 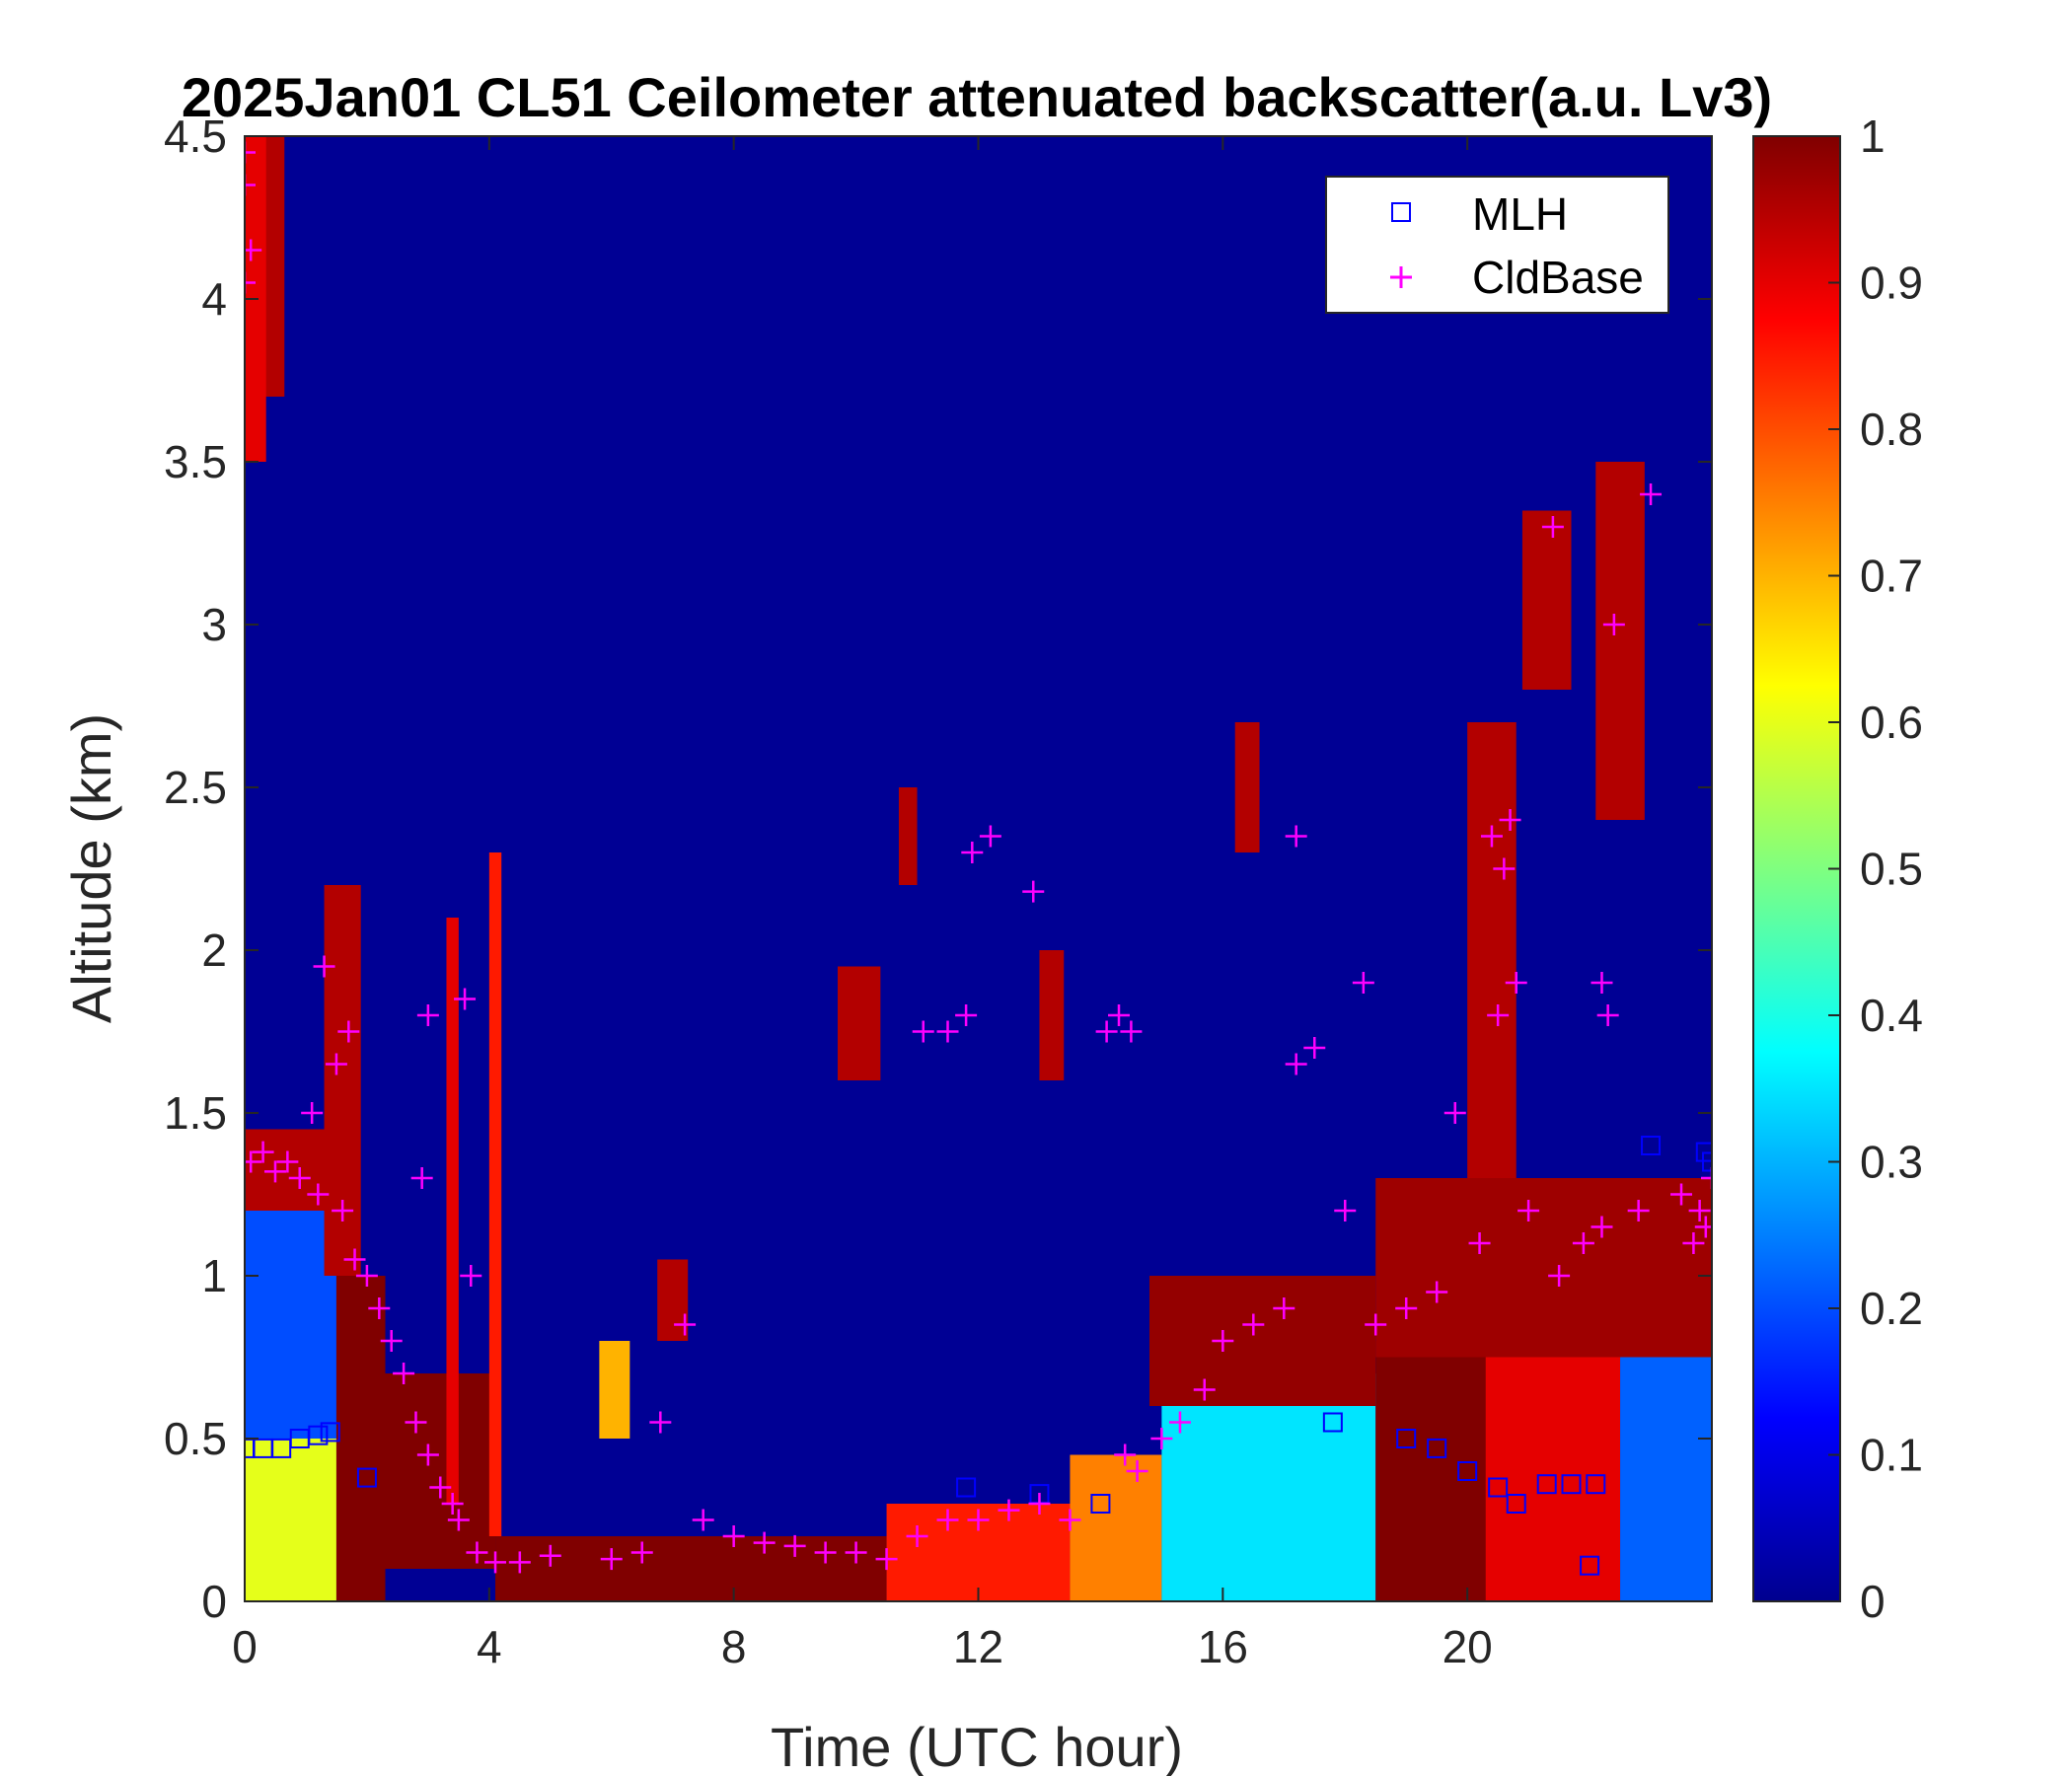 I want to click on y-tick-label: 4.5, so click(x=196, y=137).